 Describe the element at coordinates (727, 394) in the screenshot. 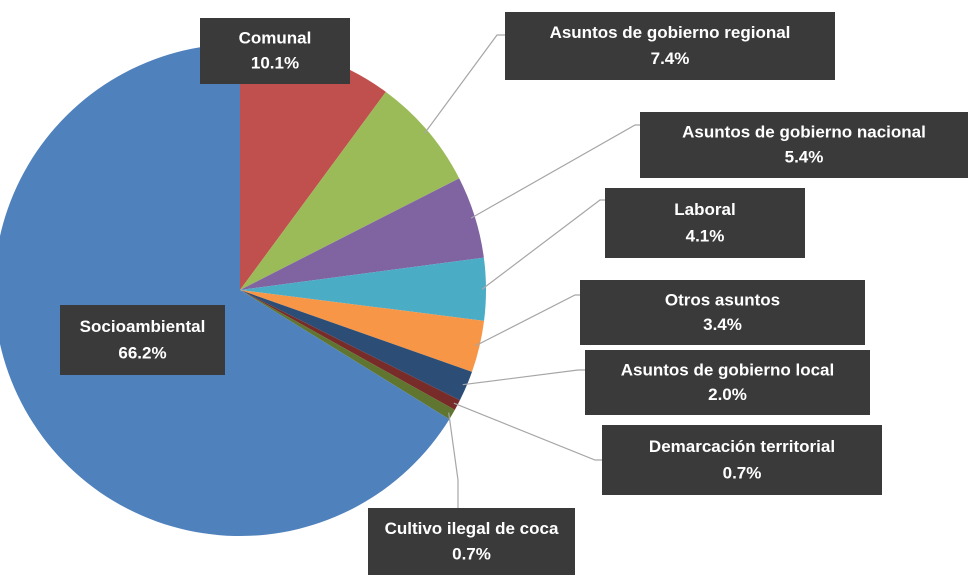

I see `value-label: 2.0%` at that location.